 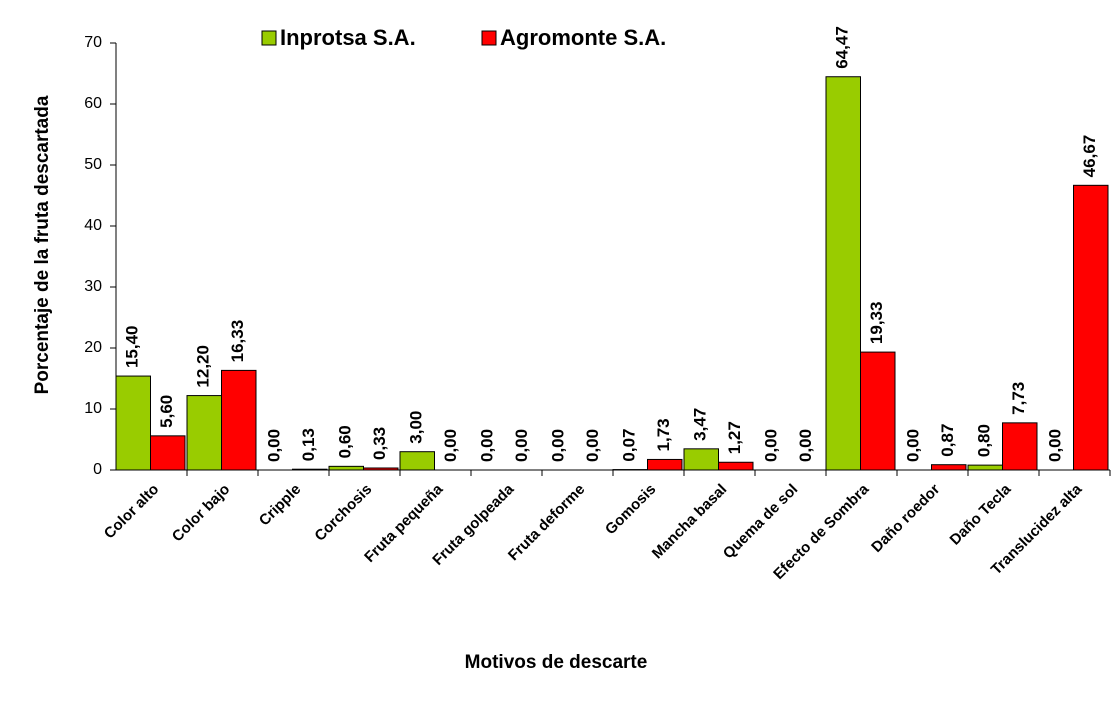 What do you see at coordinates (379, 443) in the screenshot?
I see `value-label: 0,33` at bounding box center [379, 443].